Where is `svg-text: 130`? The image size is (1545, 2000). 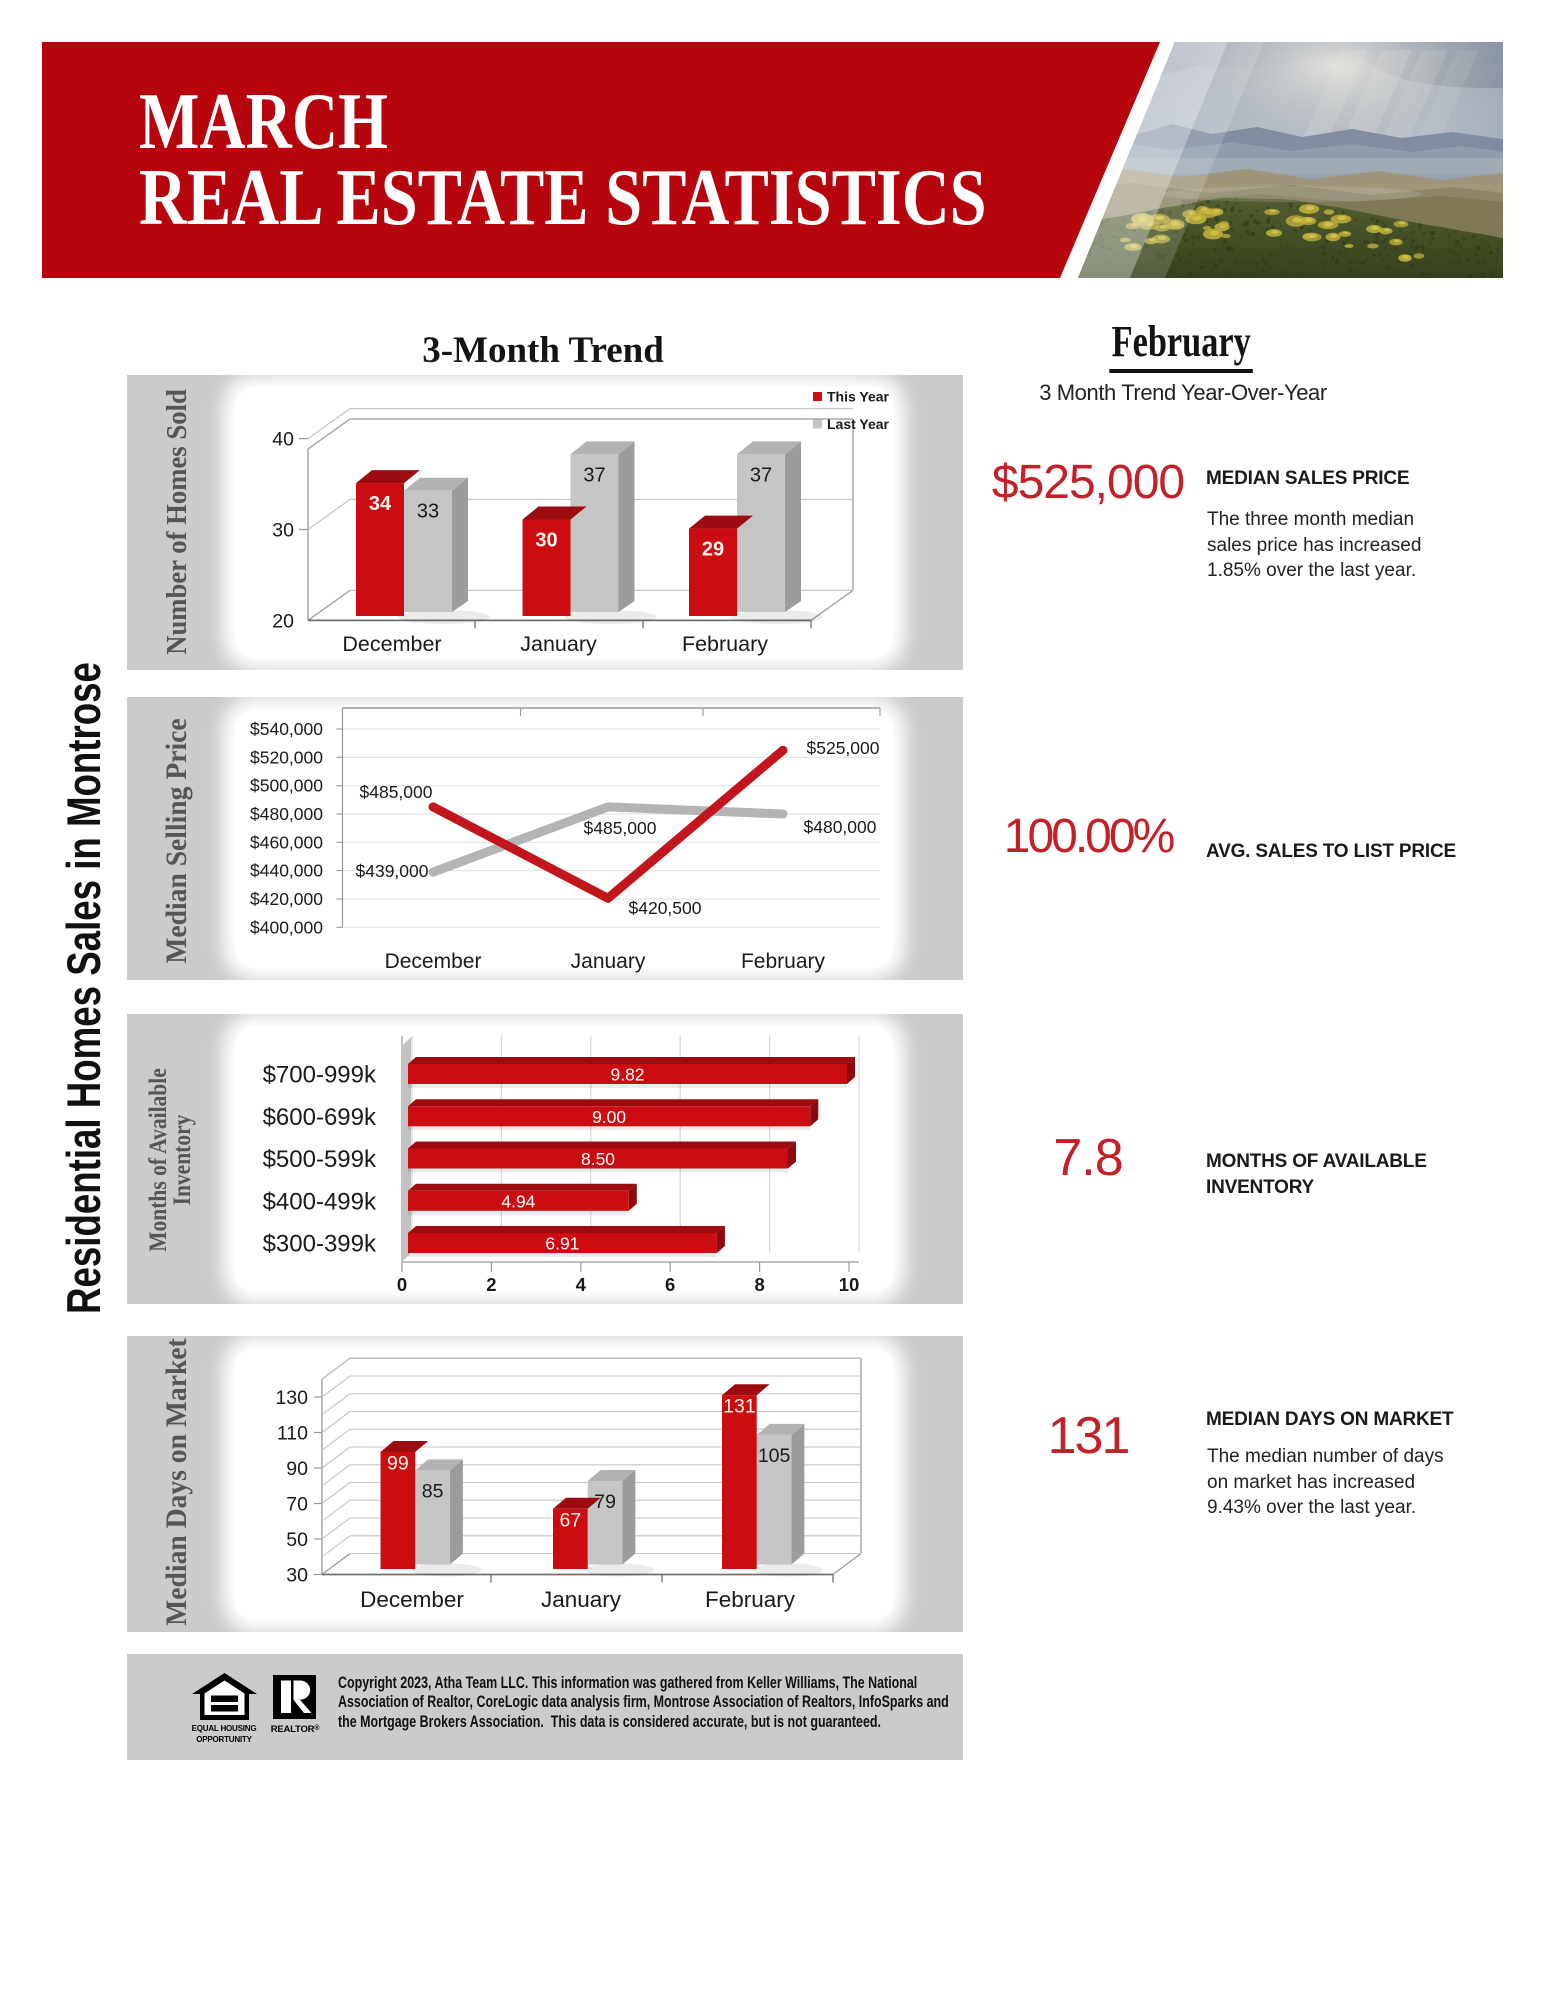 svg-text: 130 is located at coordinates (291, 1398).